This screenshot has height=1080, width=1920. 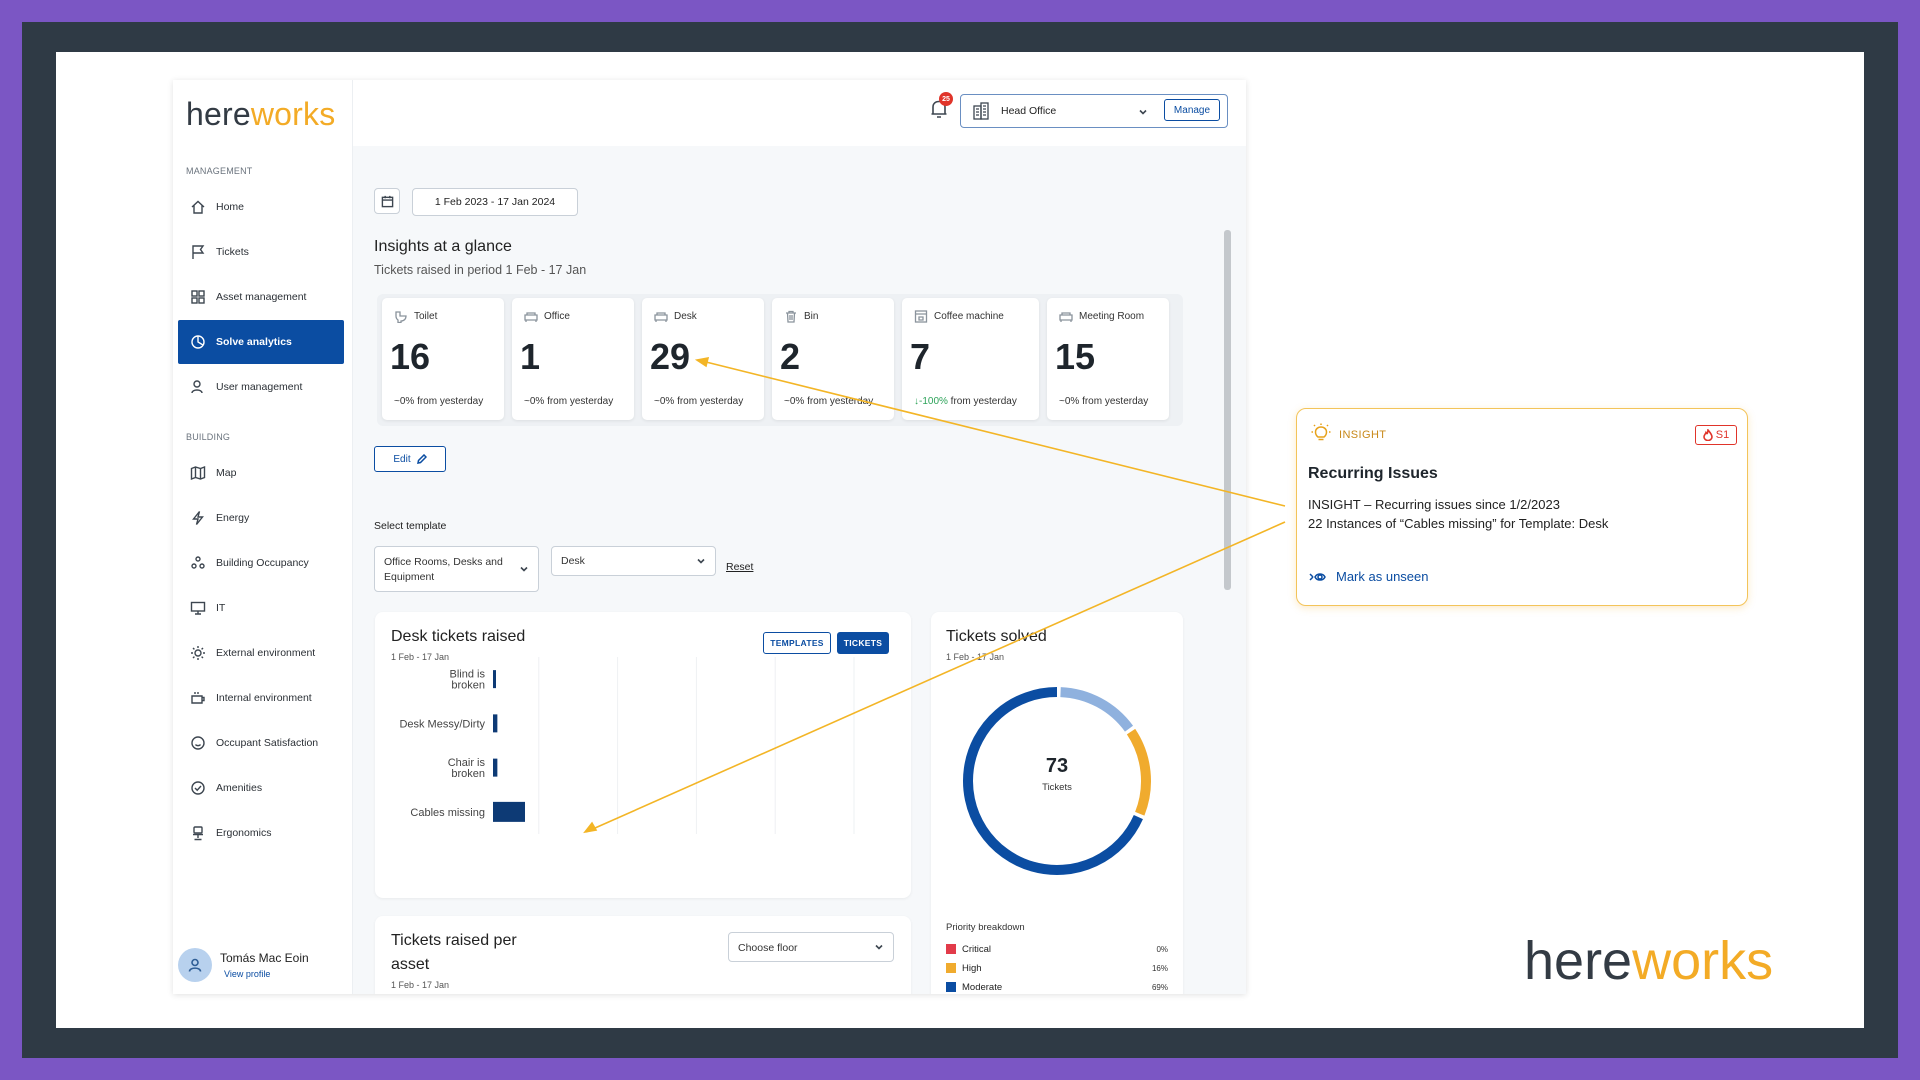 I want to click on user-profile: Tomás Mac Eoin View profile, so click(x=243, y=965).